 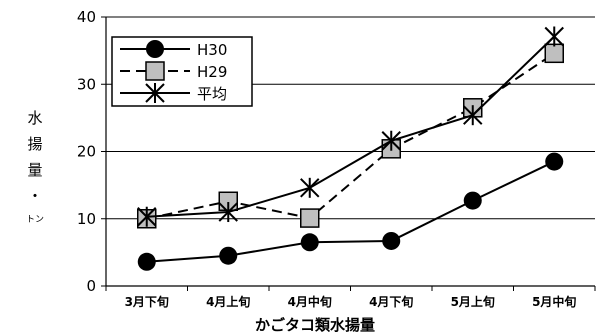 What do you see at coordinates (391, 301) in the screenshot?
I see `x-tick-label: 4月下旬` at bounding box center [391, 301].